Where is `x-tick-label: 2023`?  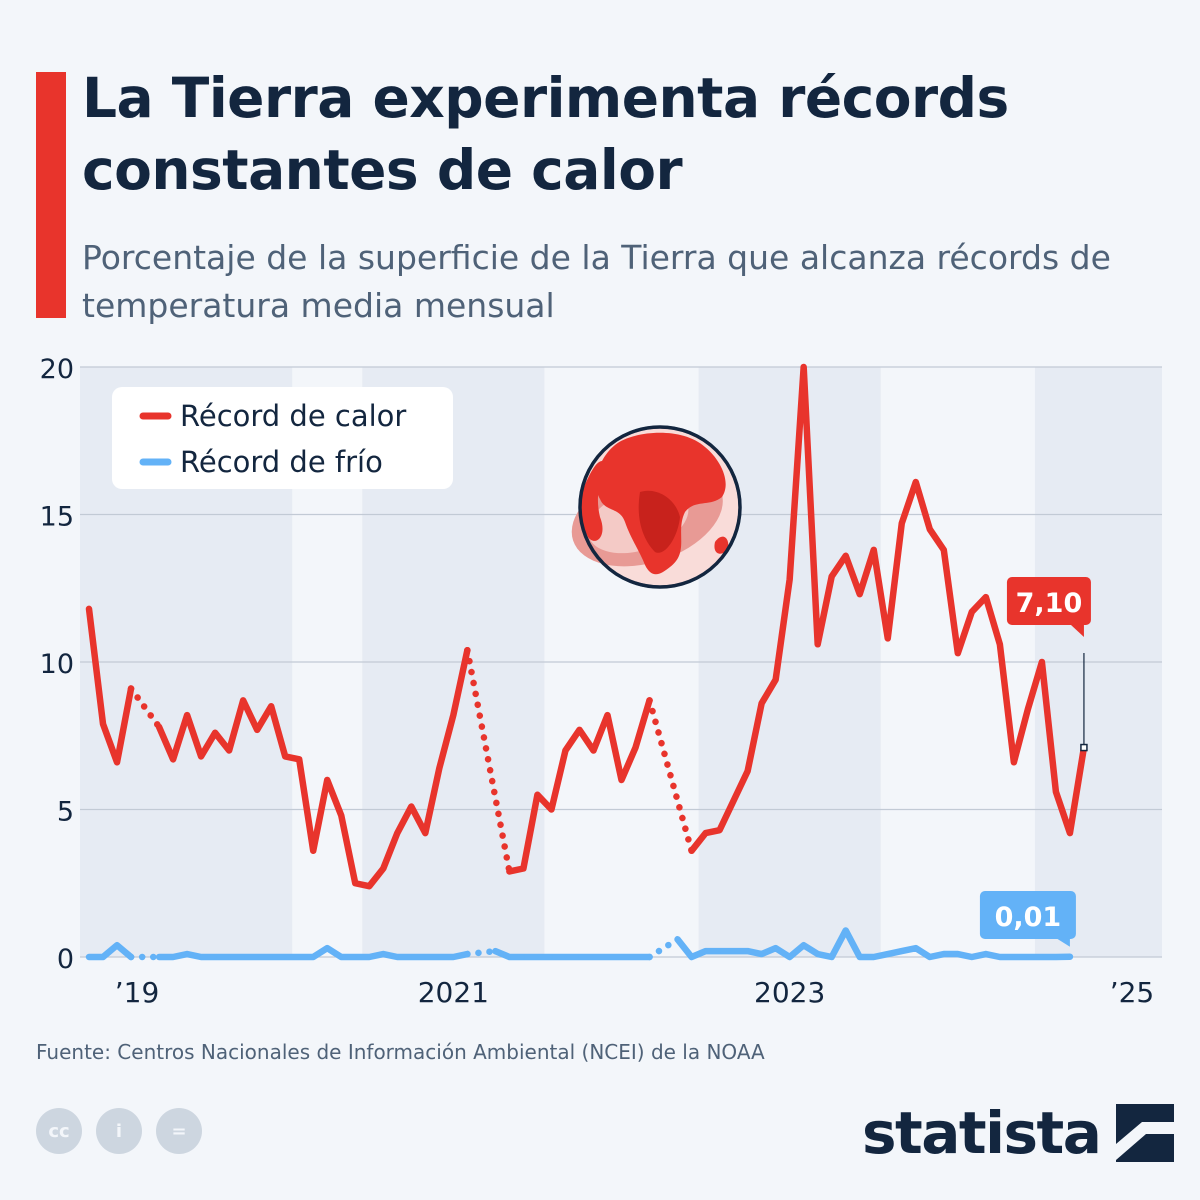
x-tick-label: 2023 is located at coordinates (789, 992).